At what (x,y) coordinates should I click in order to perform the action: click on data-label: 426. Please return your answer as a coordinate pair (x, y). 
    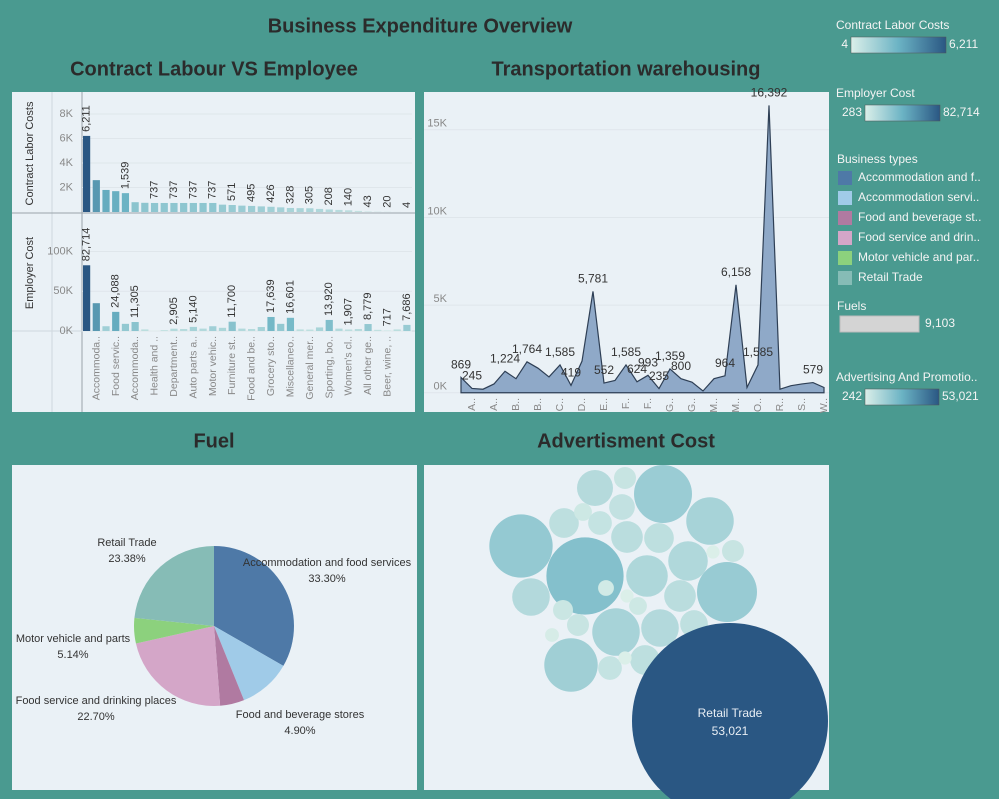
    Looking at the image, I should click on (271, 193).